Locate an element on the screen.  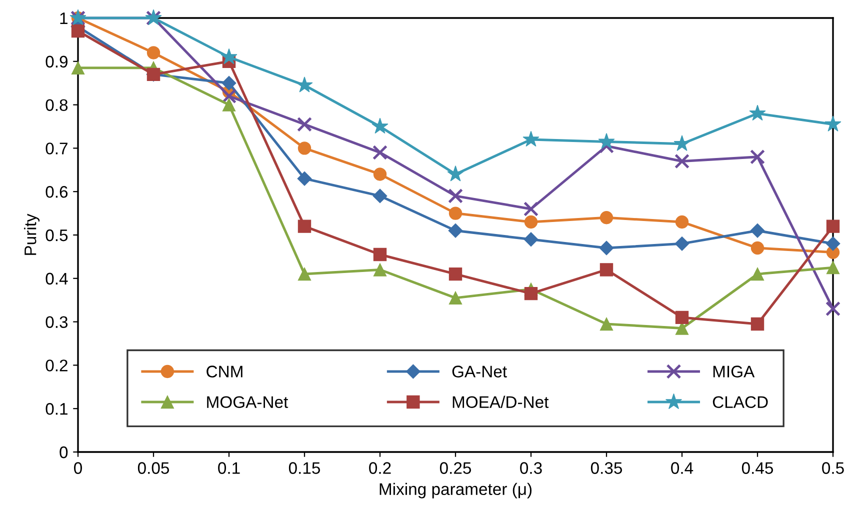
x-tick-label: 0.35 is located at coordinates (606, 468).